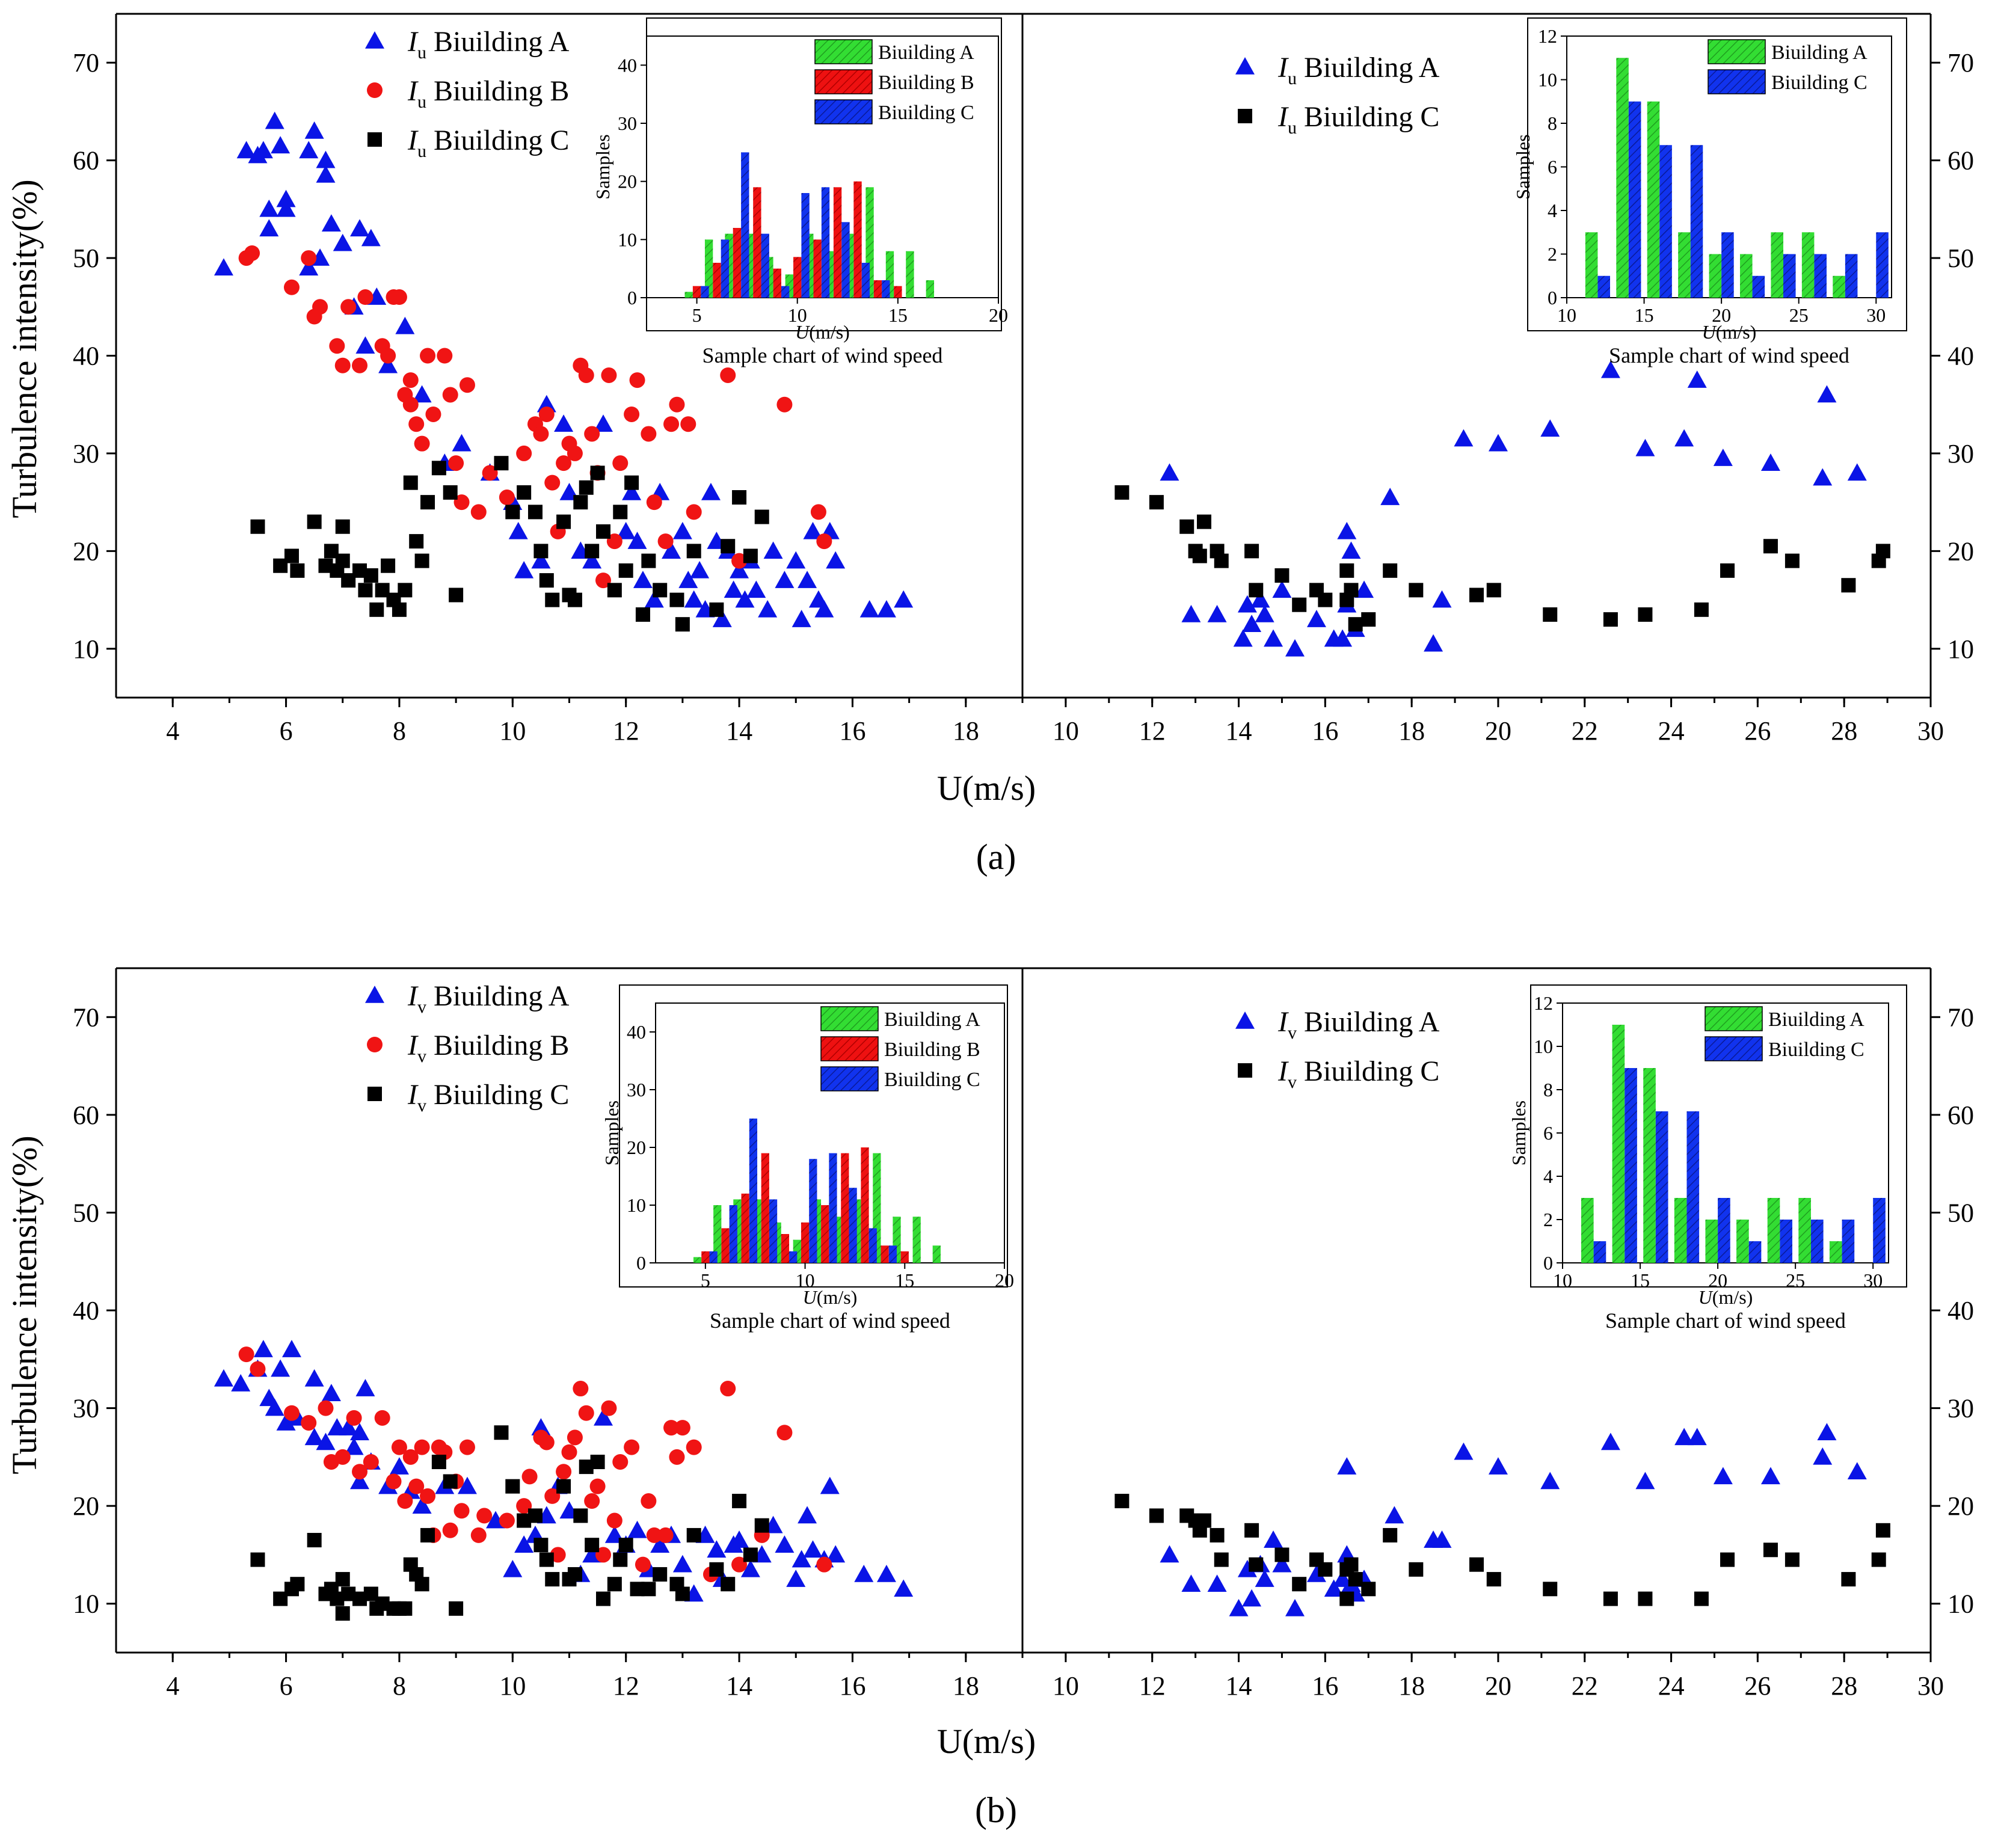  What do you see at coordinates (1325, 731) in the screenshot?
I see `x-tick-label: 16` at bounding box center [1325, 731].